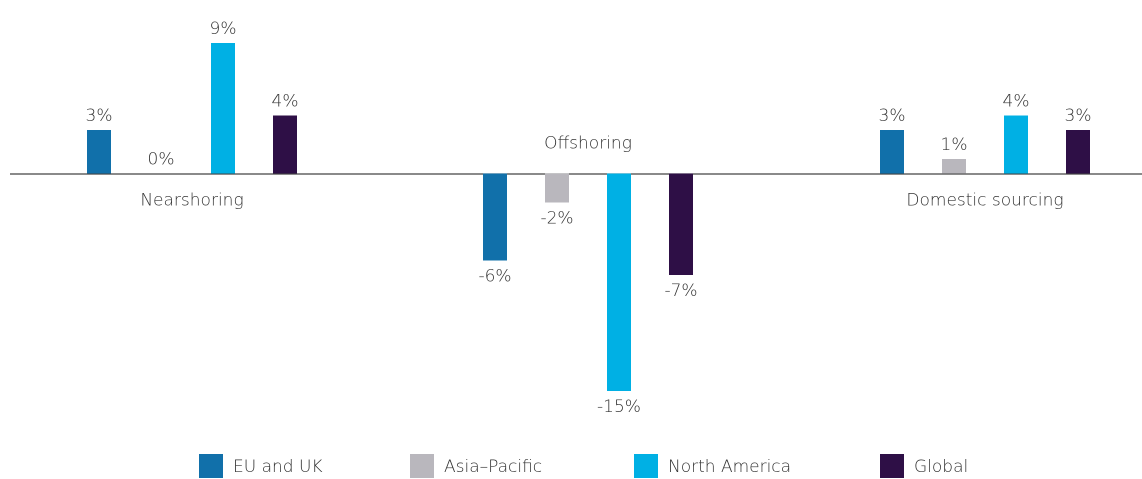 The width and height of the screenshot is (1142, 479). Describe the element at coordinates (954, 145) in the screenshot. I see `data-label: 1%` at that location.